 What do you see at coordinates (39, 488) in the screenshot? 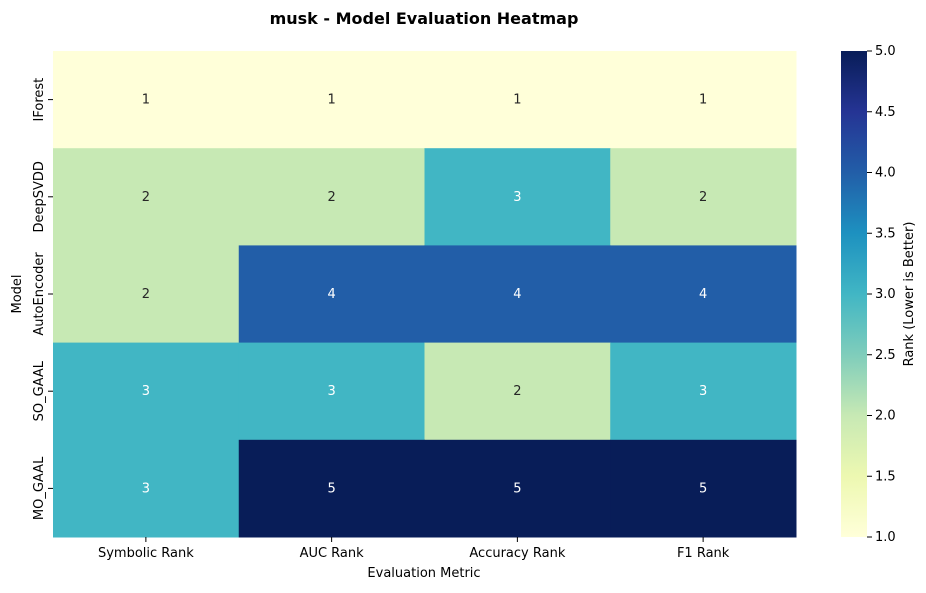
I see `y-tick-label: MO_GAAL` at bounding box center [39, 488].